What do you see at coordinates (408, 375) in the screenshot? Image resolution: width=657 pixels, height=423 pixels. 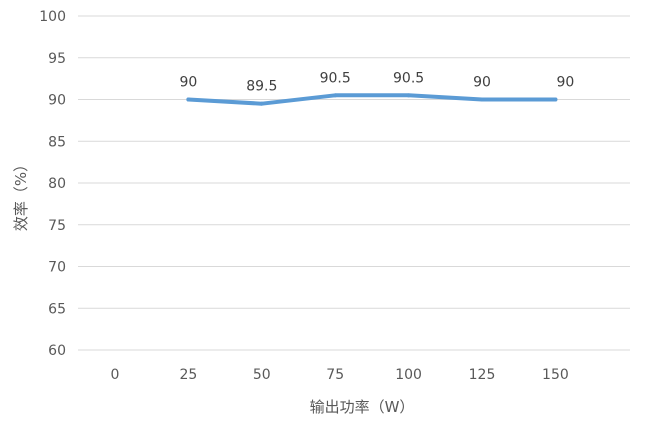 I see `x-tick-label: 100` at bounding box center [408, 375].